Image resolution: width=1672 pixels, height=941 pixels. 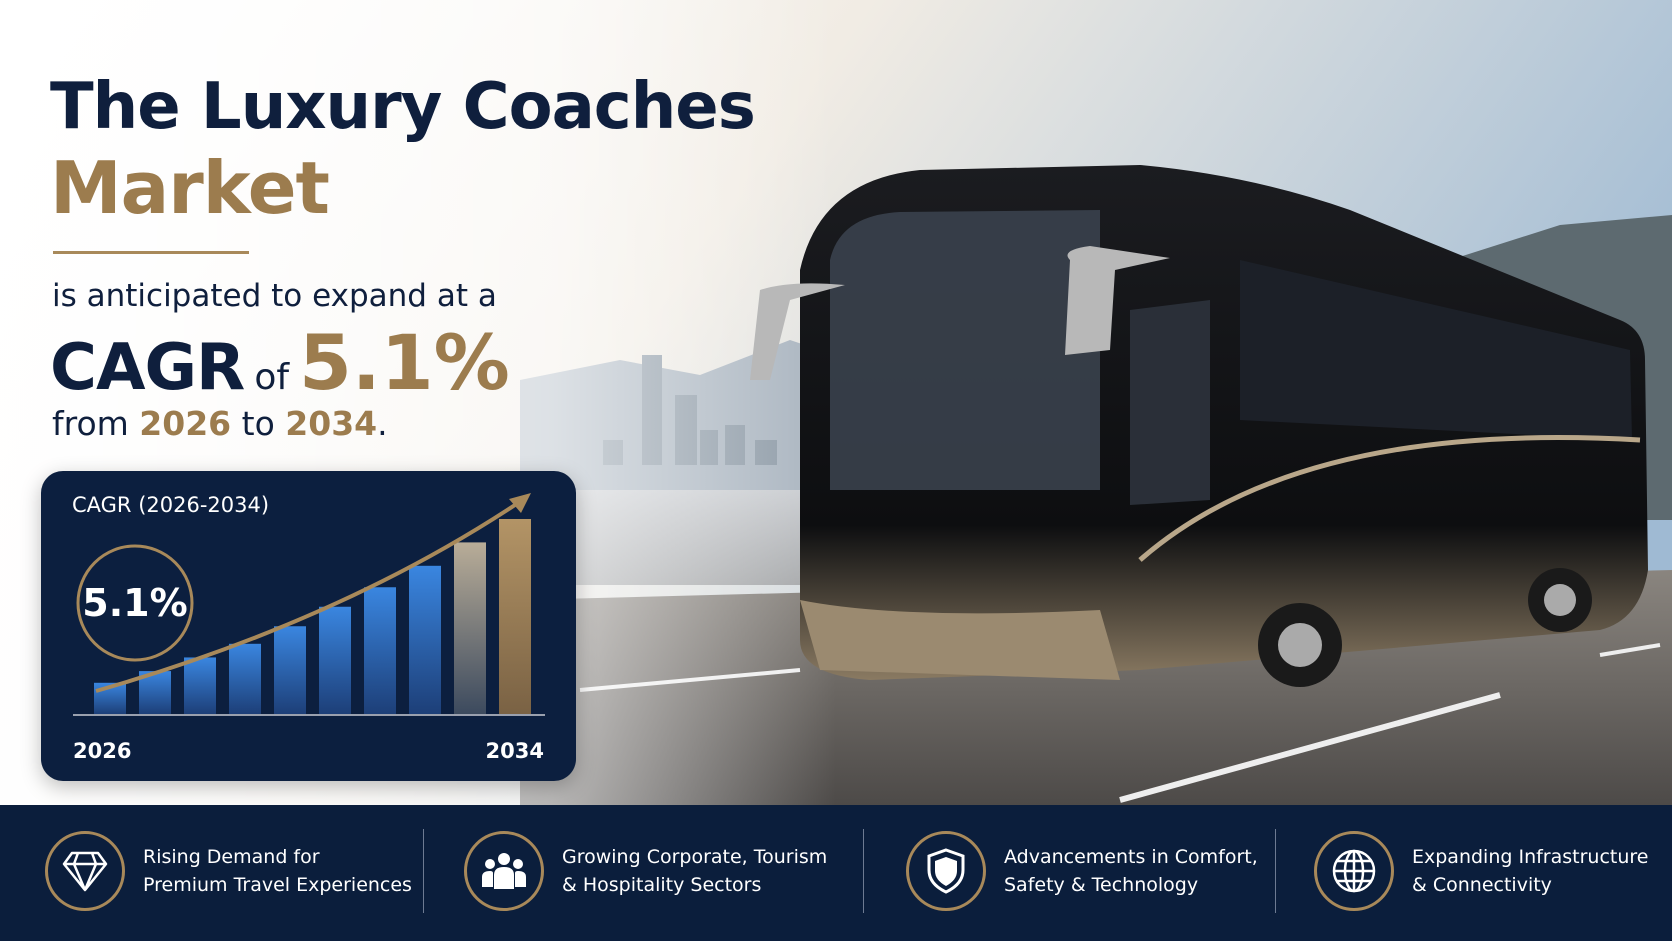 What do you see at coordinates (151, 252) in the screenshot?
I see `title-divider` at bounding box center [151, 252].